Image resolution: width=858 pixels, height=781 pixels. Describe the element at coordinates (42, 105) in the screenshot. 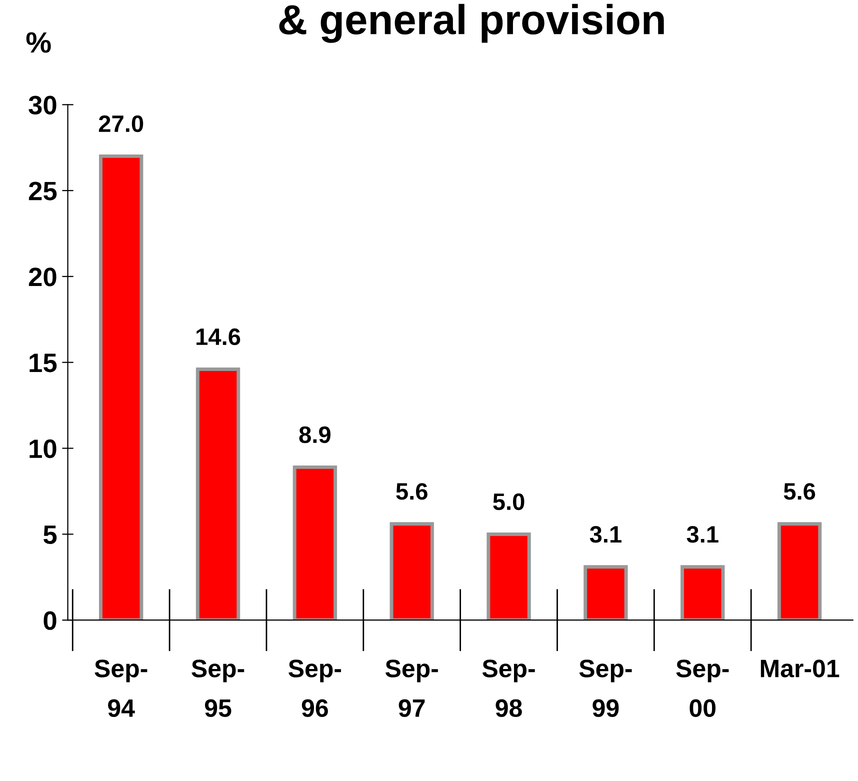

I see `y-tick-label: 30` at that location.